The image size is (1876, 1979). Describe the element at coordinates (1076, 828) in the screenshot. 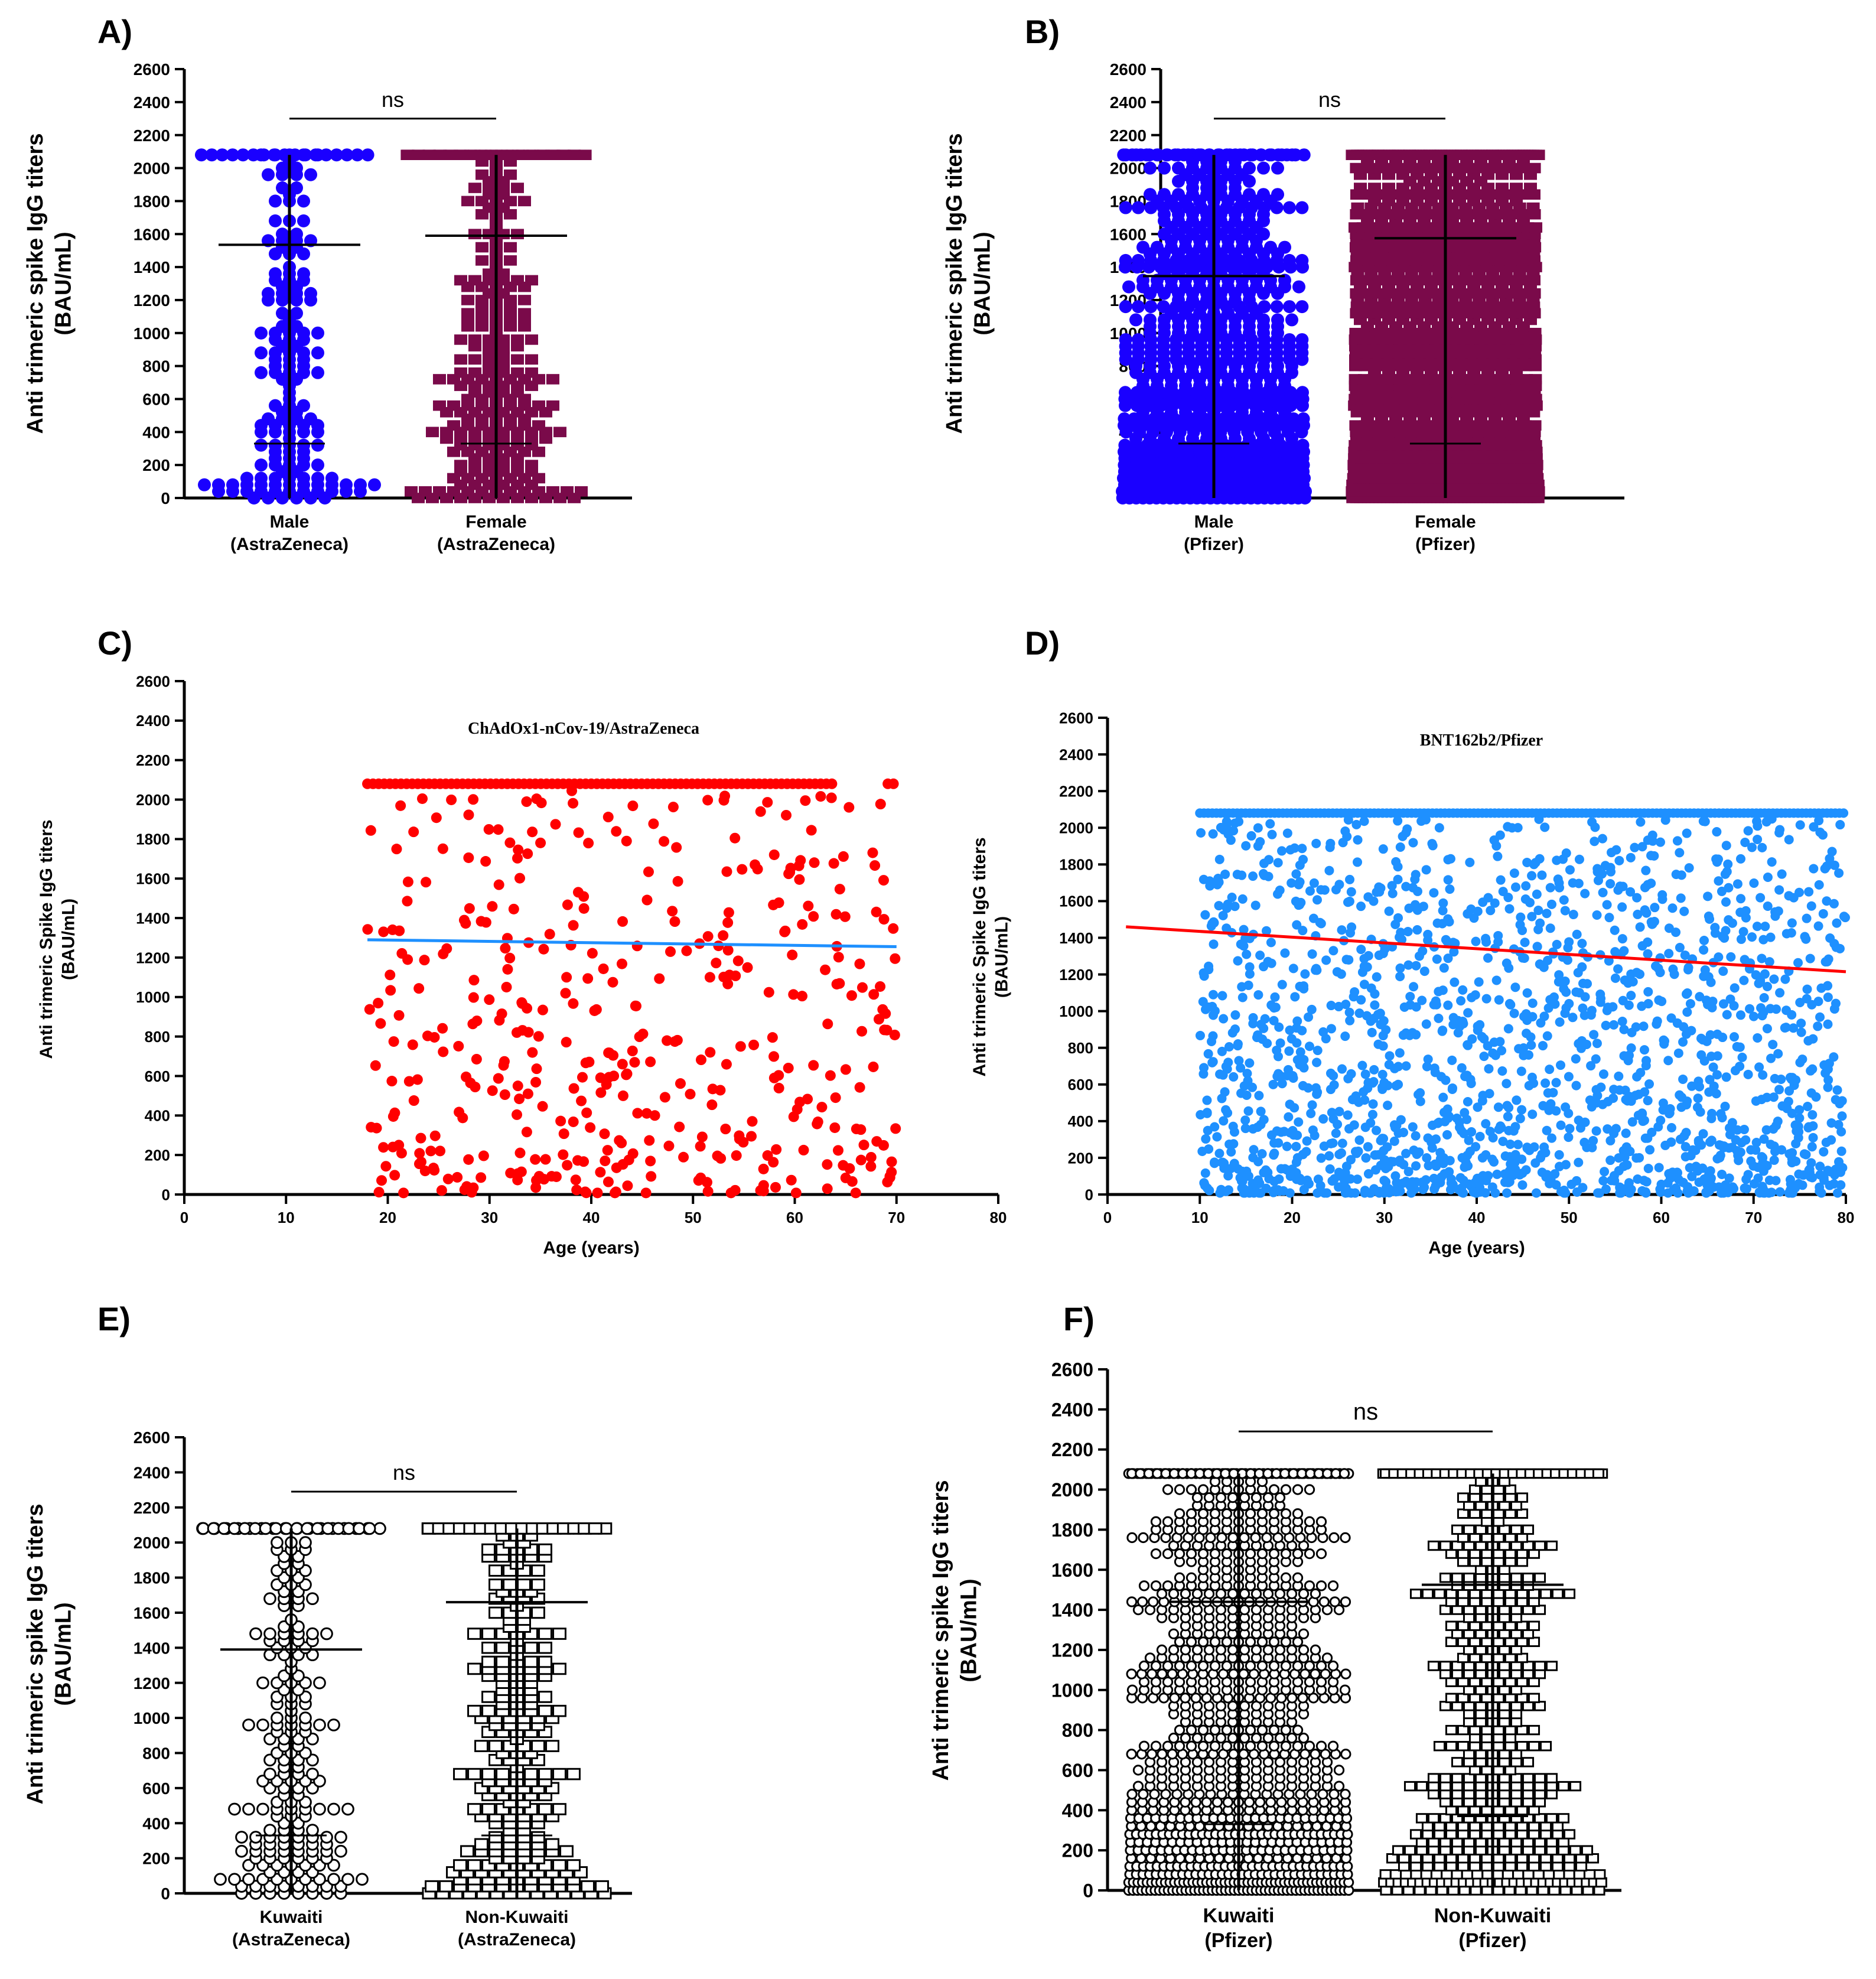

I see `y-tick-label: 2000` at that location.